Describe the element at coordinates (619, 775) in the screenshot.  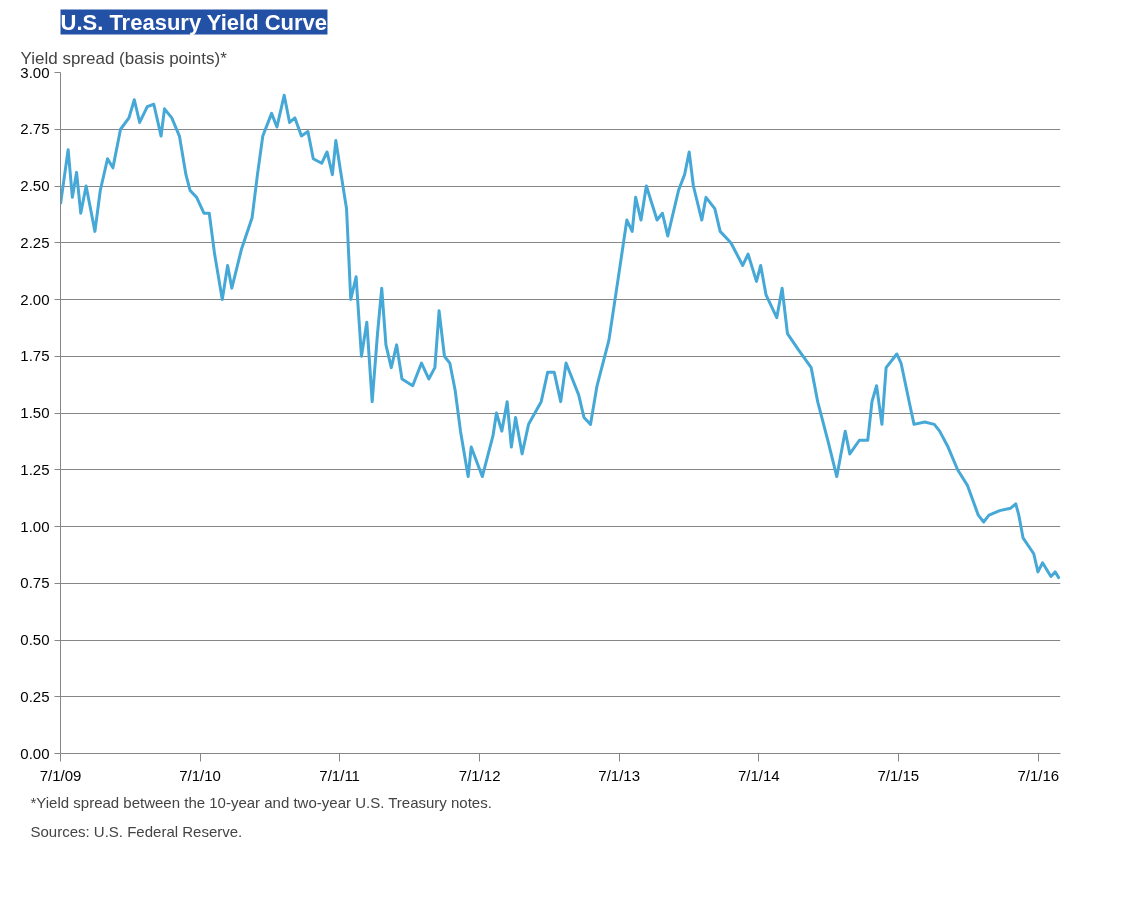
I see `x-tick-label: 7/1/13` at that location.